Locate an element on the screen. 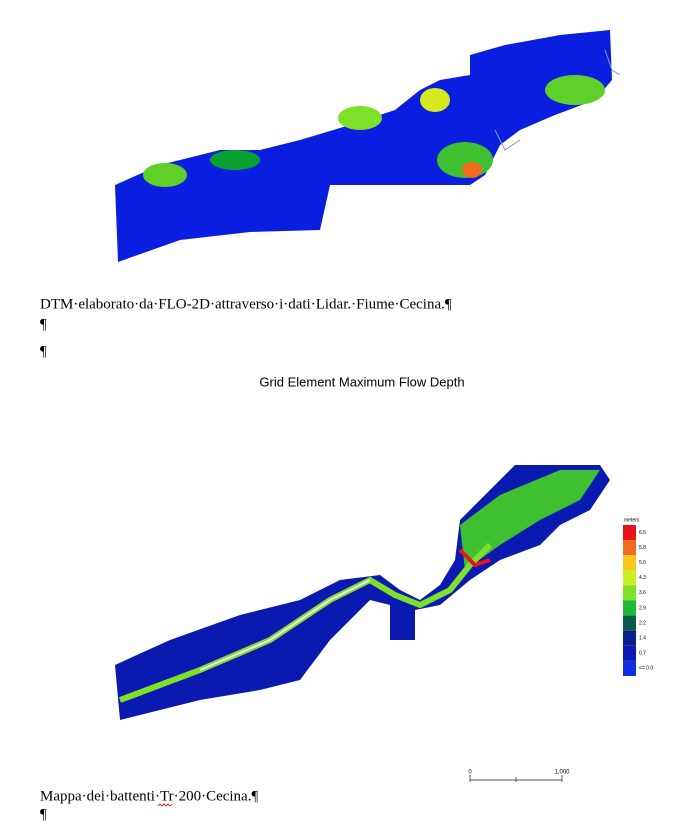 The width and height of the screenshot is (681, 828). legend-label: 6.5 is located at coordinates (642, 533).